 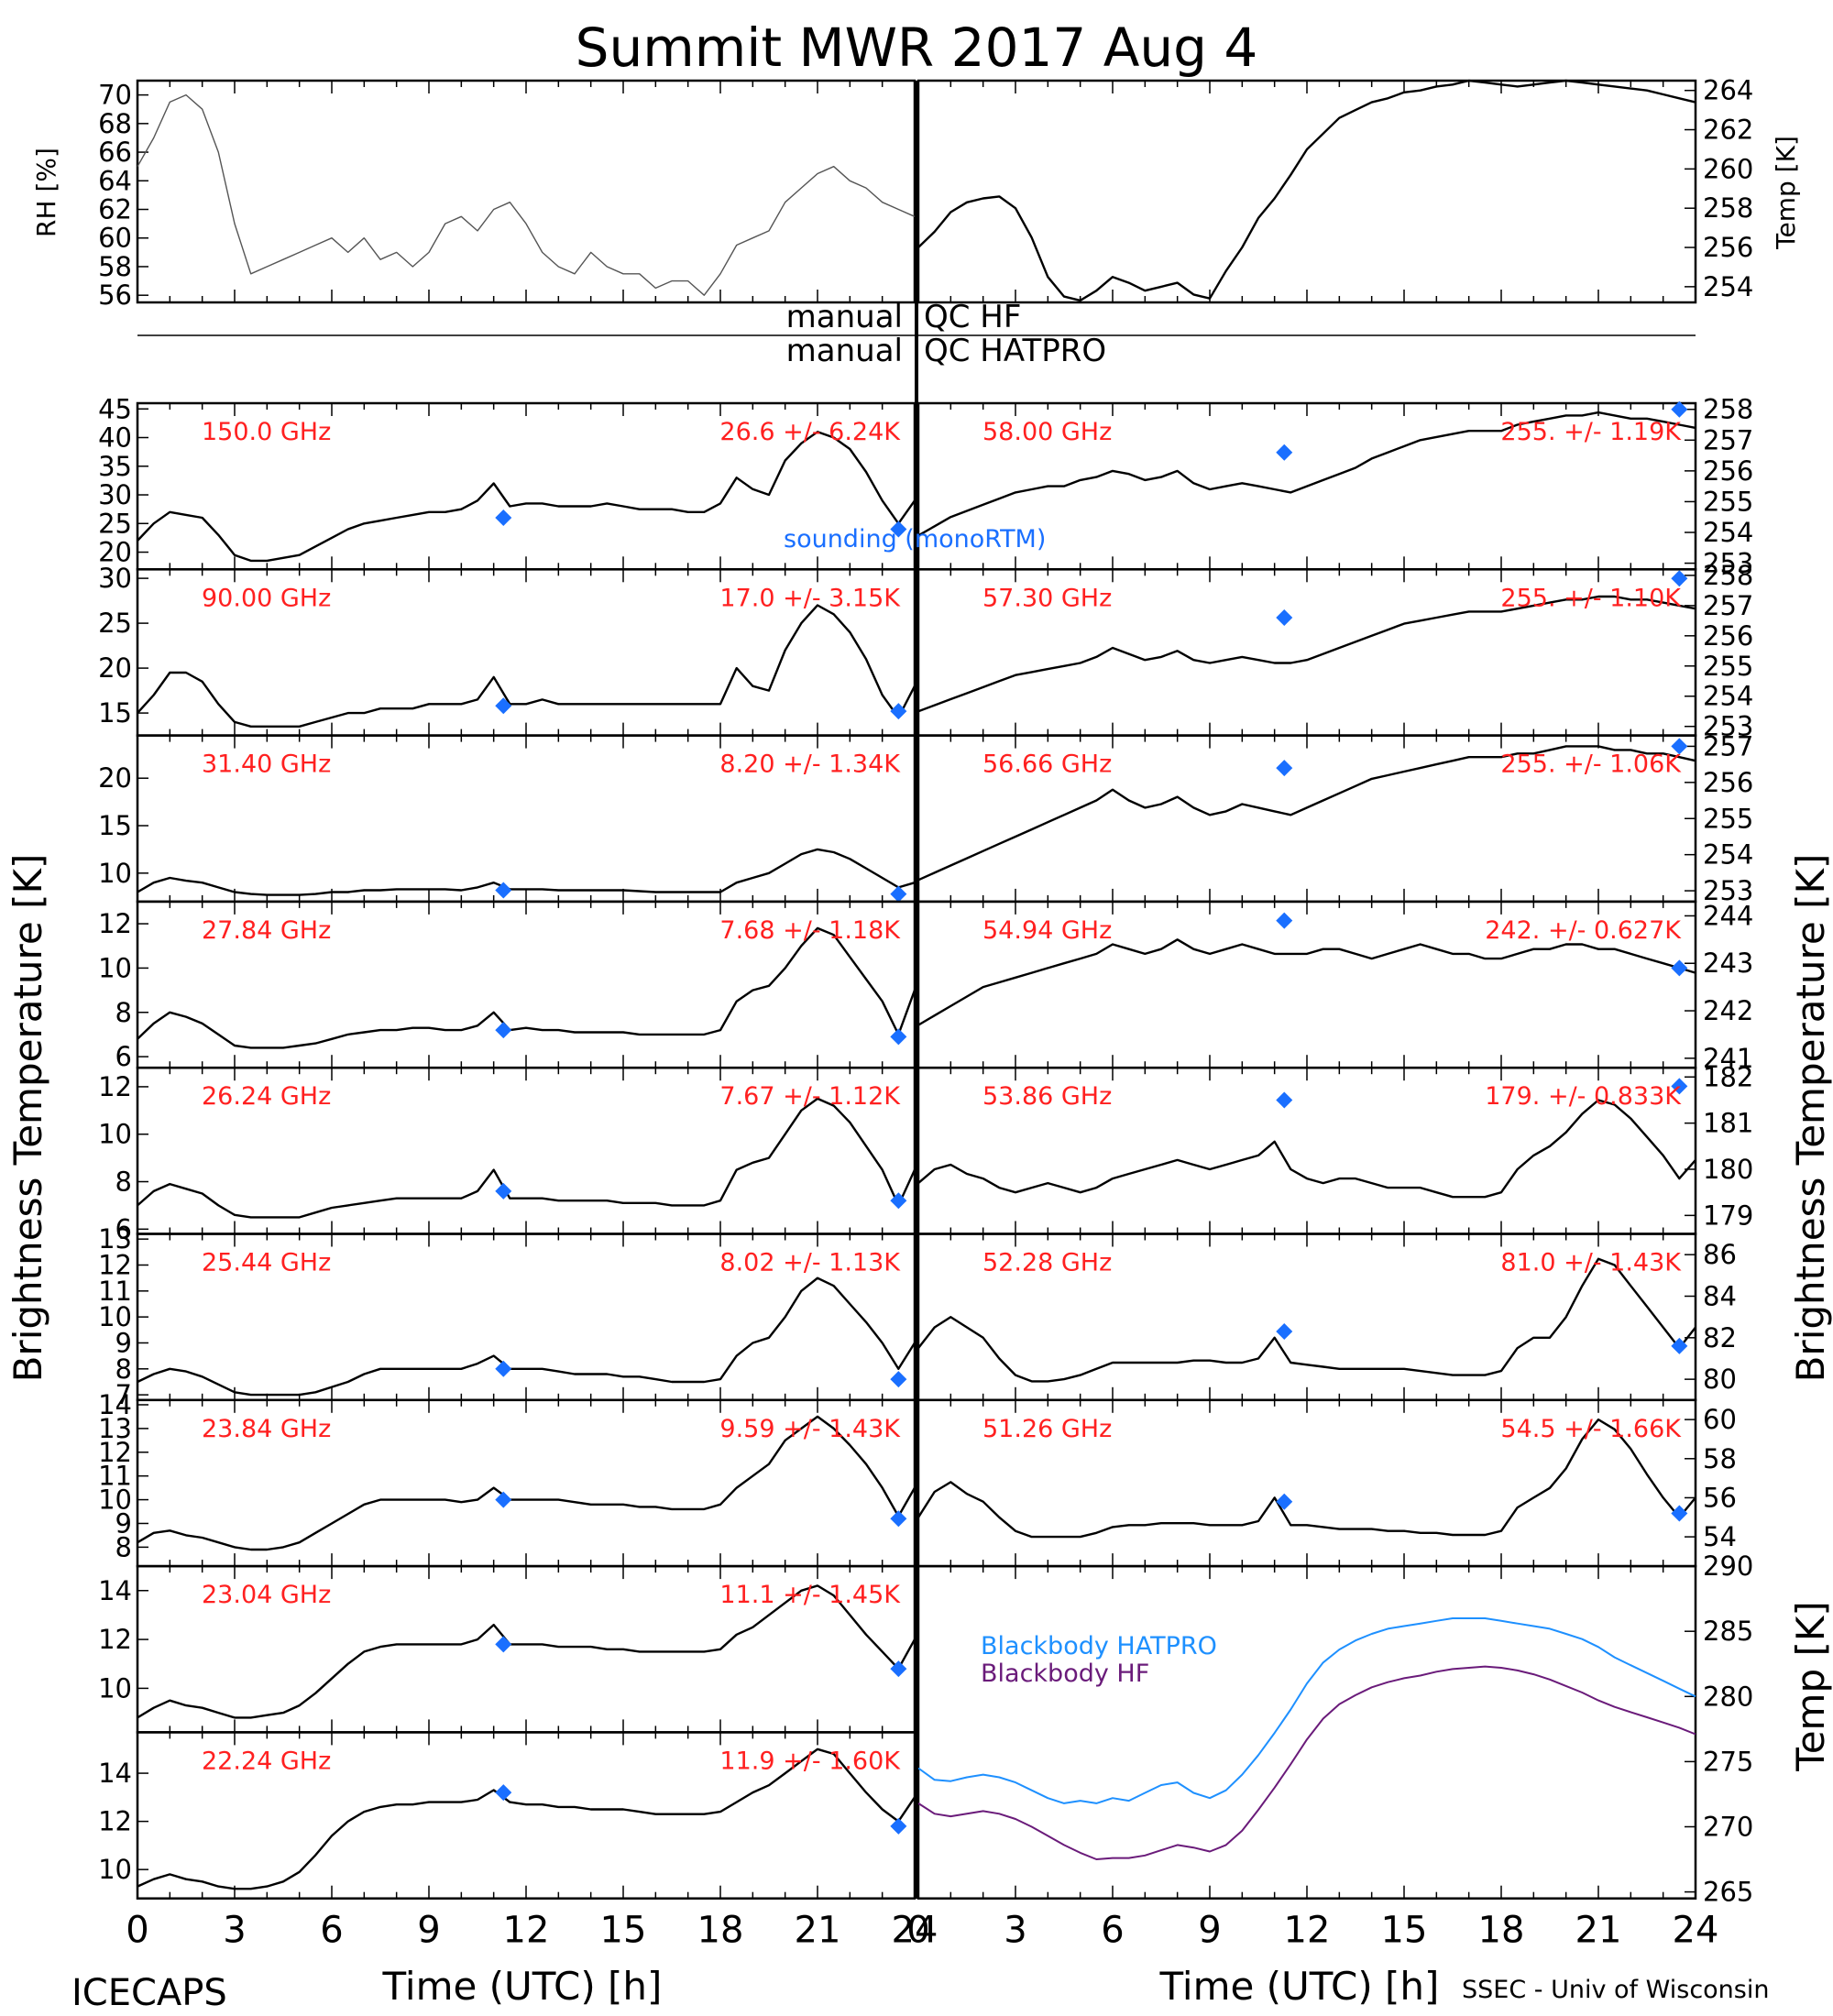 I want to click on y-tick-label: 290, so click(x=1728, y=1566).